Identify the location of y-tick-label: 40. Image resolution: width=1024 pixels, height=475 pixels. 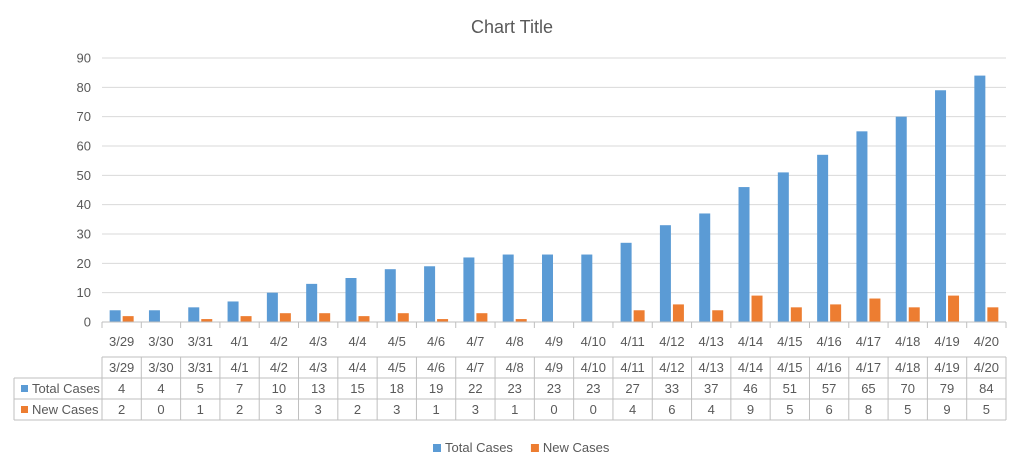
(84, 204).